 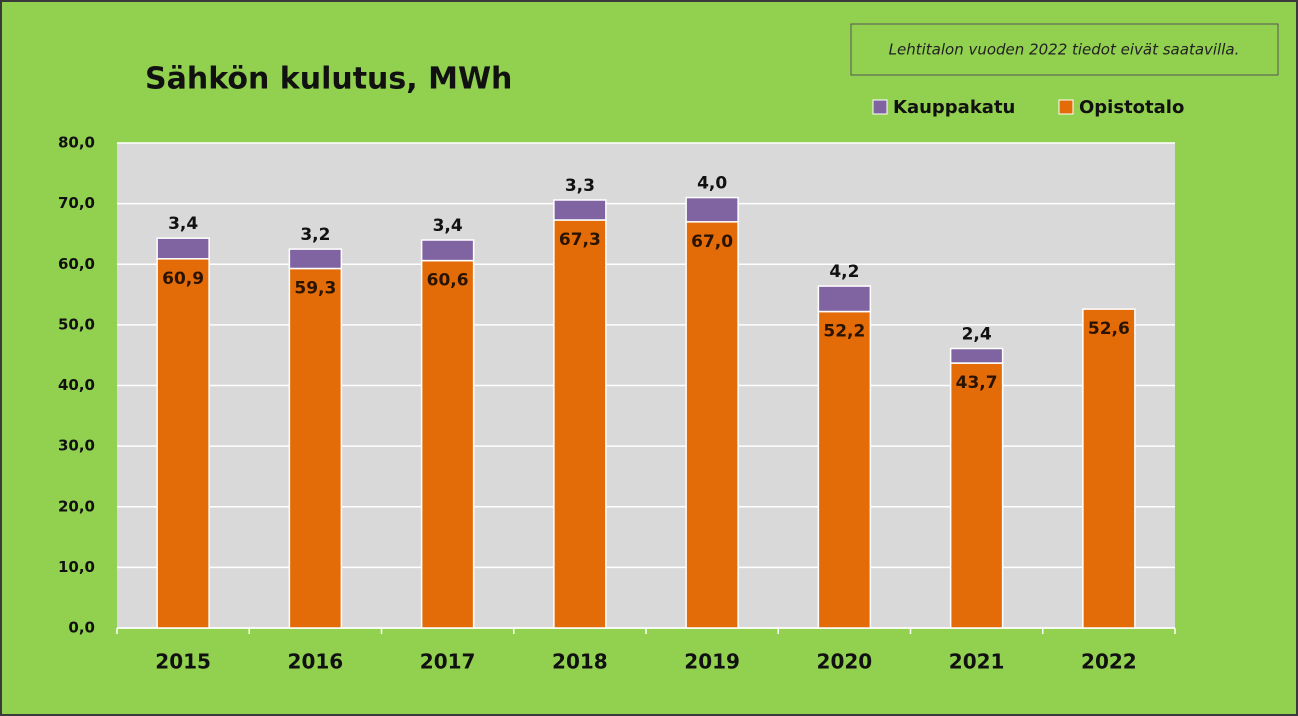 I want to click on data-label: 59,3, so click(x=315, y=288).